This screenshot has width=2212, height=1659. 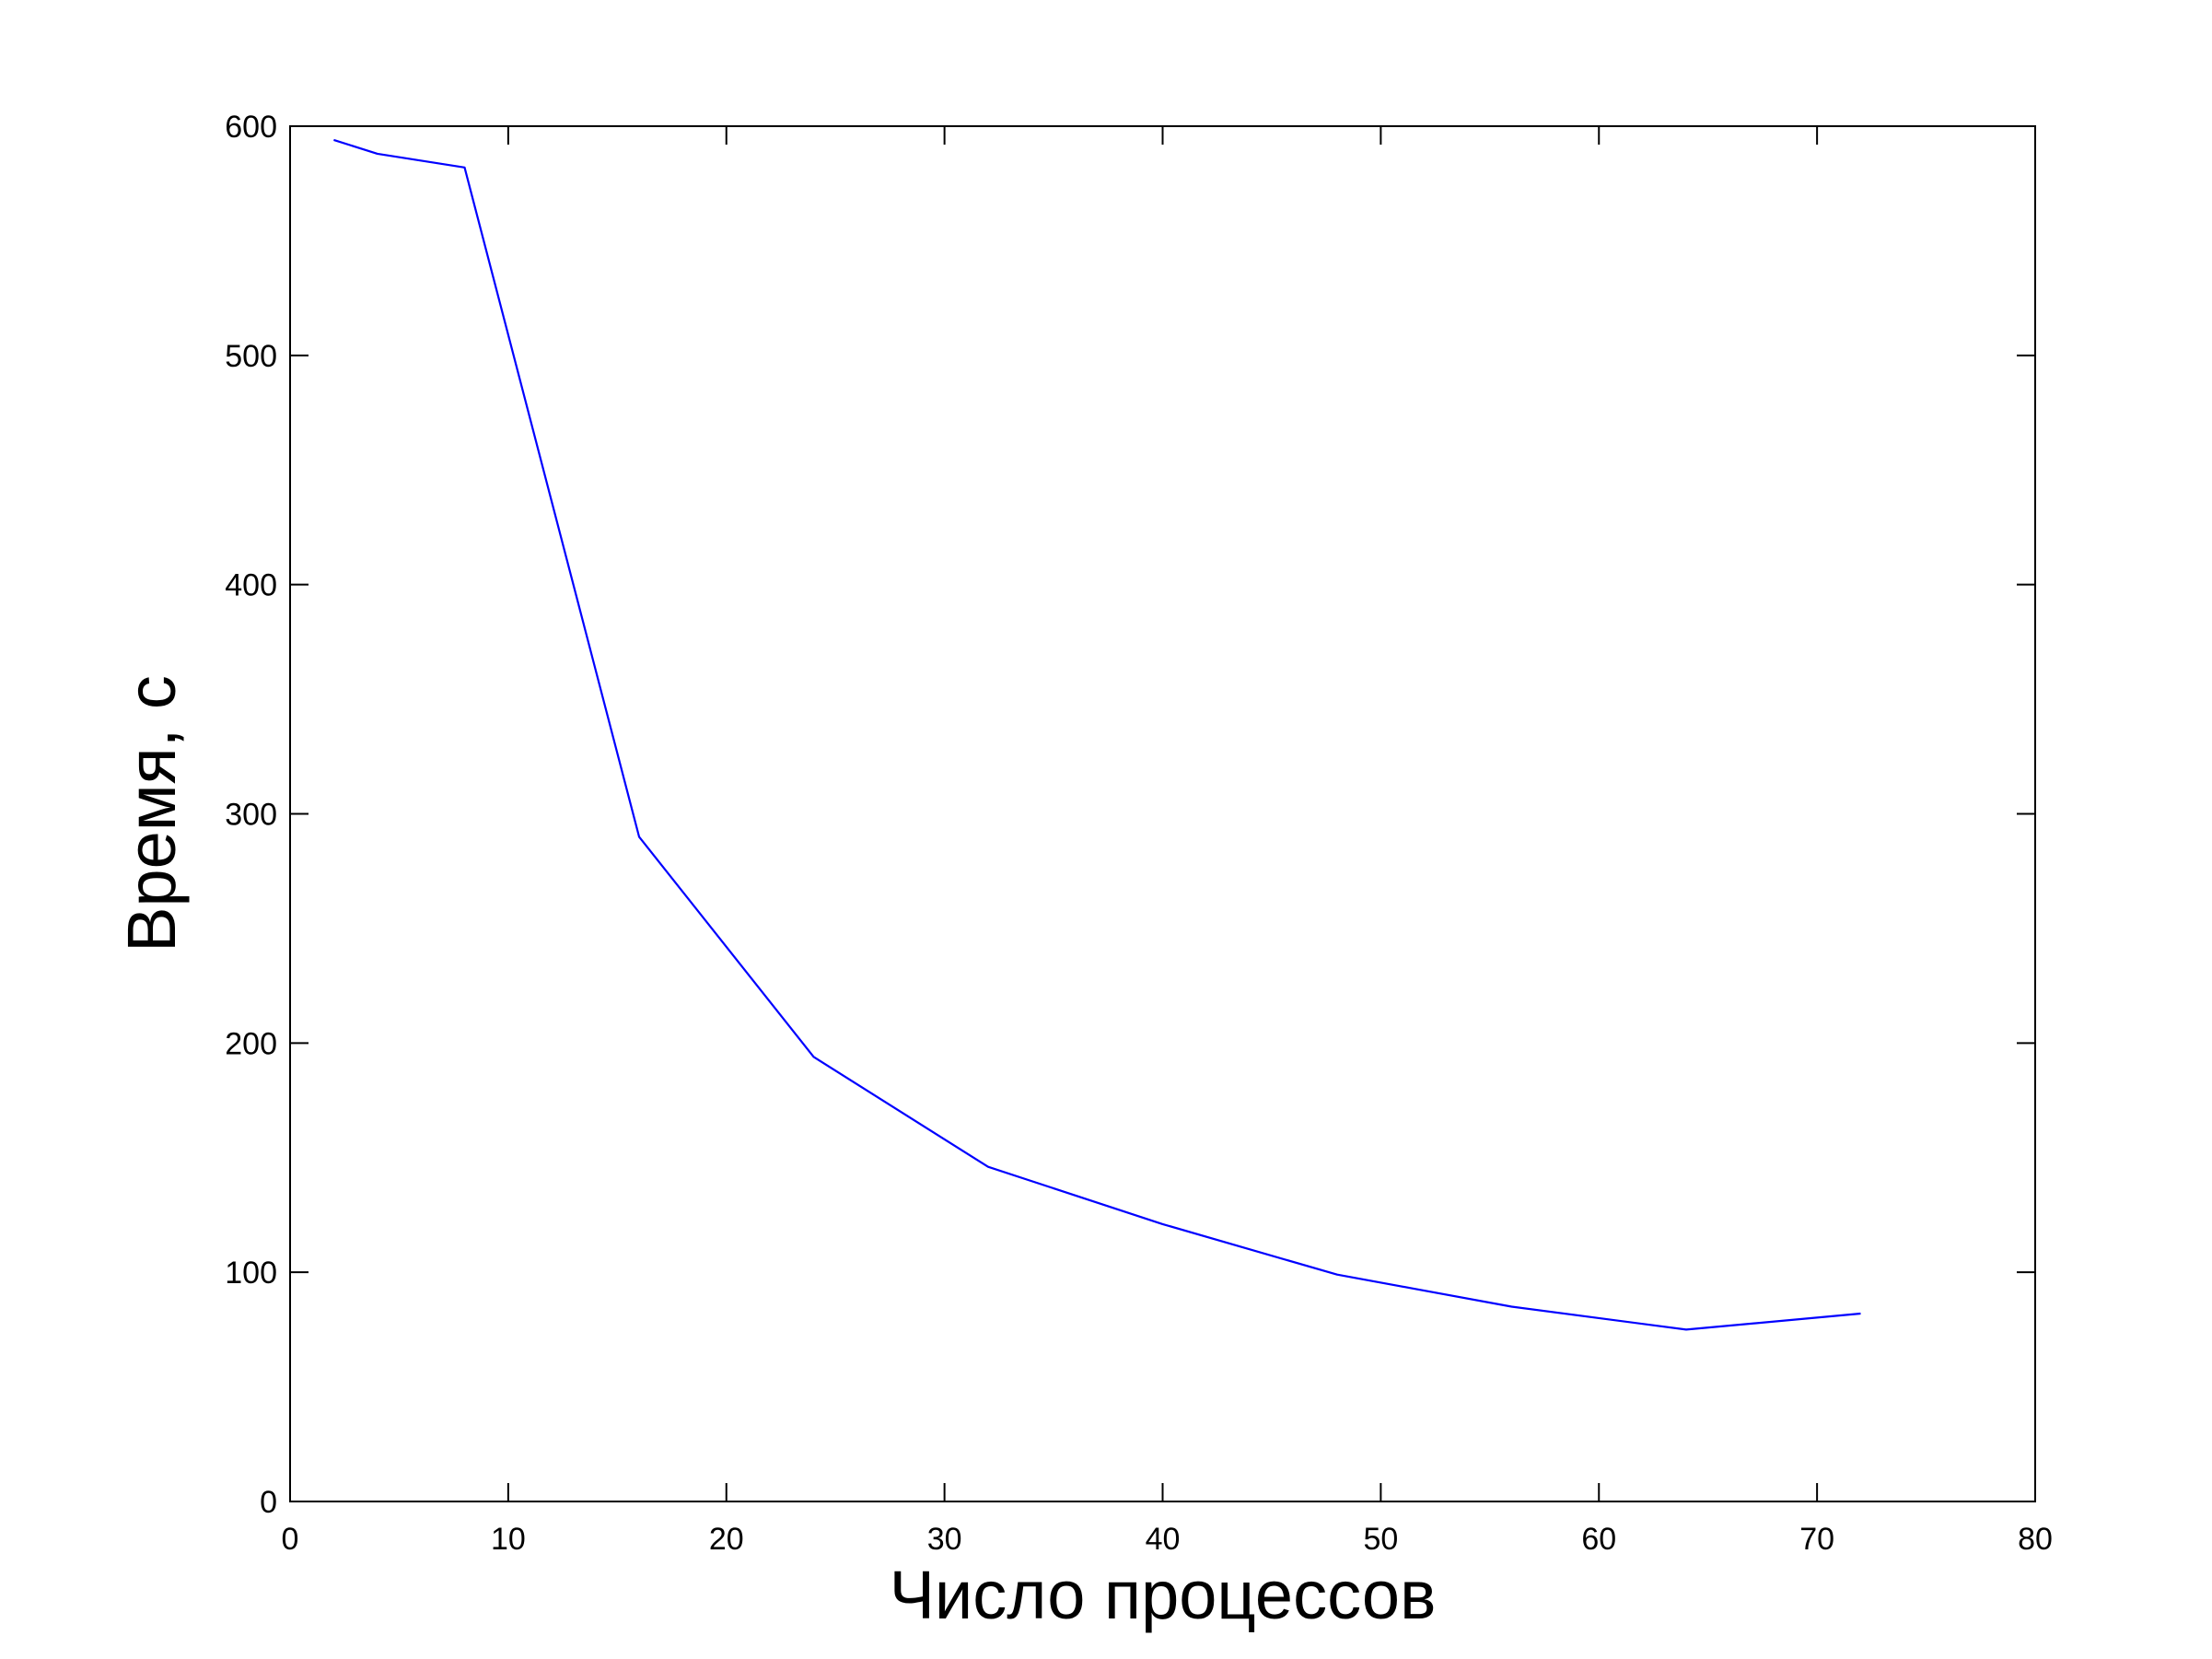 What do you see at coordinates (251, 585) in the screenshot?
I see `y-tick-label: 400` at bounding box center [251, 585].